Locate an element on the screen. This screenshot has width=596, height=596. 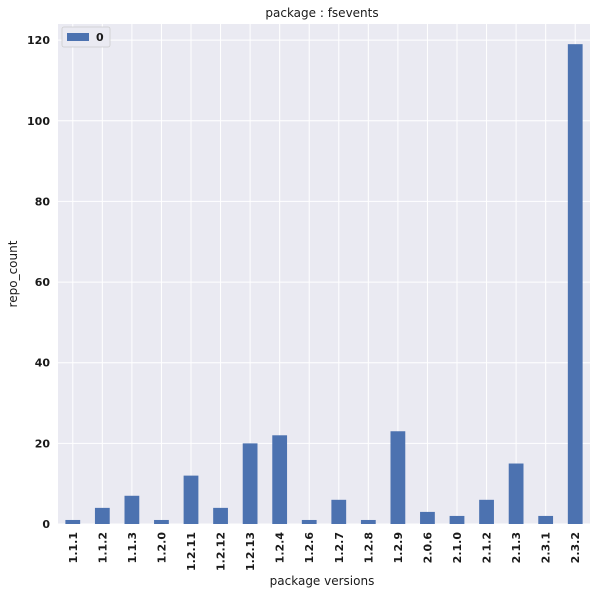
x-tick-label: 2.1.3 is located at coordinates (516, 547).